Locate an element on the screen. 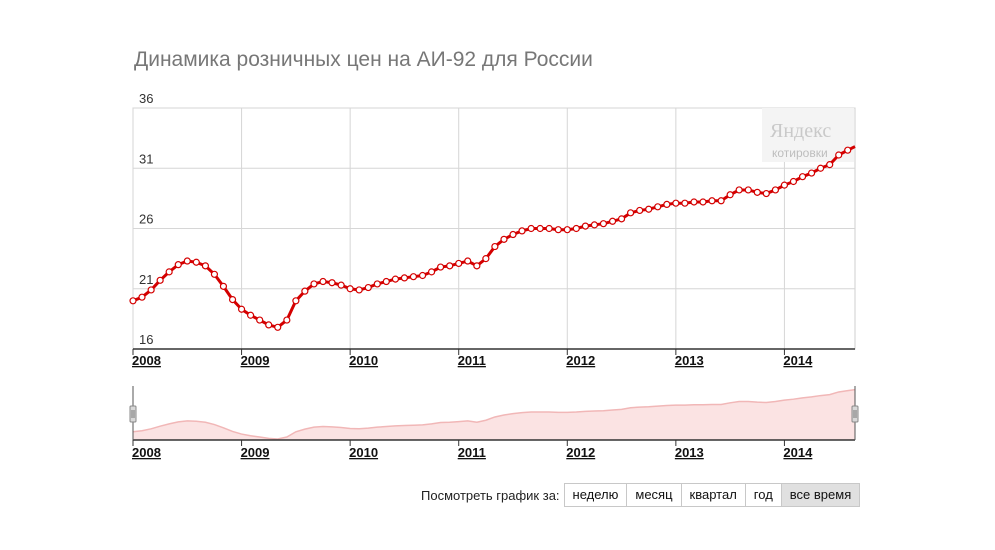  navigator-tick-label: 2013 is located at coordinates (689, 452).